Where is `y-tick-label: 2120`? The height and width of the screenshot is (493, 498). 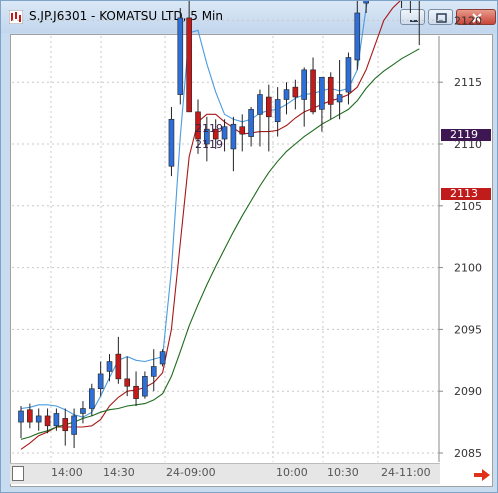
y-tick-label: 2120 is located at coordinates (468, 20).